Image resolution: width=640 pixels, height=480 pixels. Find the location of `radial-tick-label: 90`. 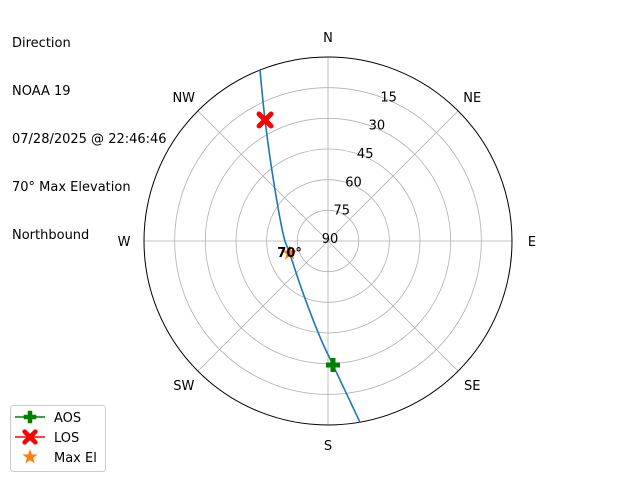

radial-tick-label: 90 is located at coordinates (330, 239).